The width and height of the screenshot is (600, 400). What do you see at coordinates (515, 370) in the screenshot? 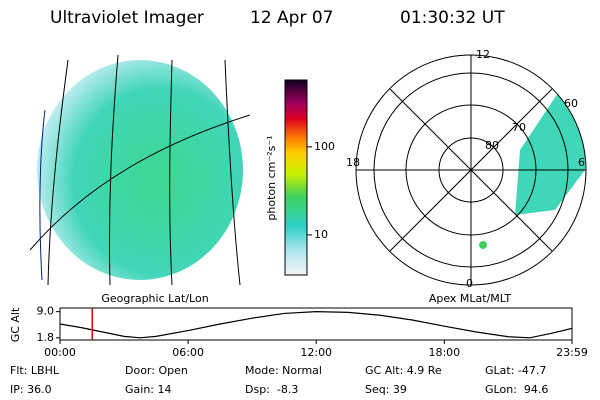
I see `status-field: GLat: -47.7` at bounding box center [515, 370].